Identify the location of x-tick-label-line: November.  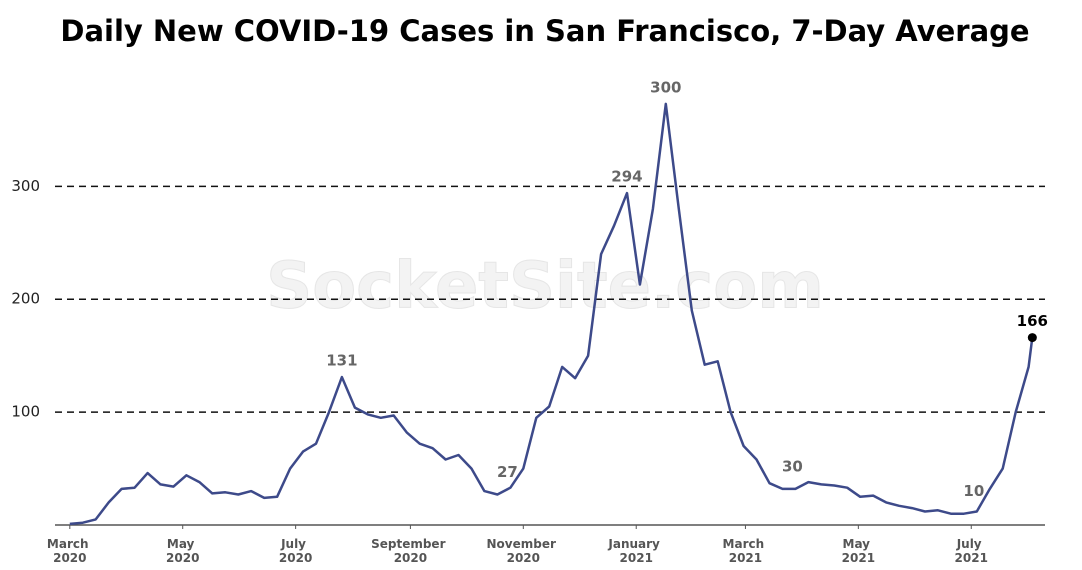
(524, 544).